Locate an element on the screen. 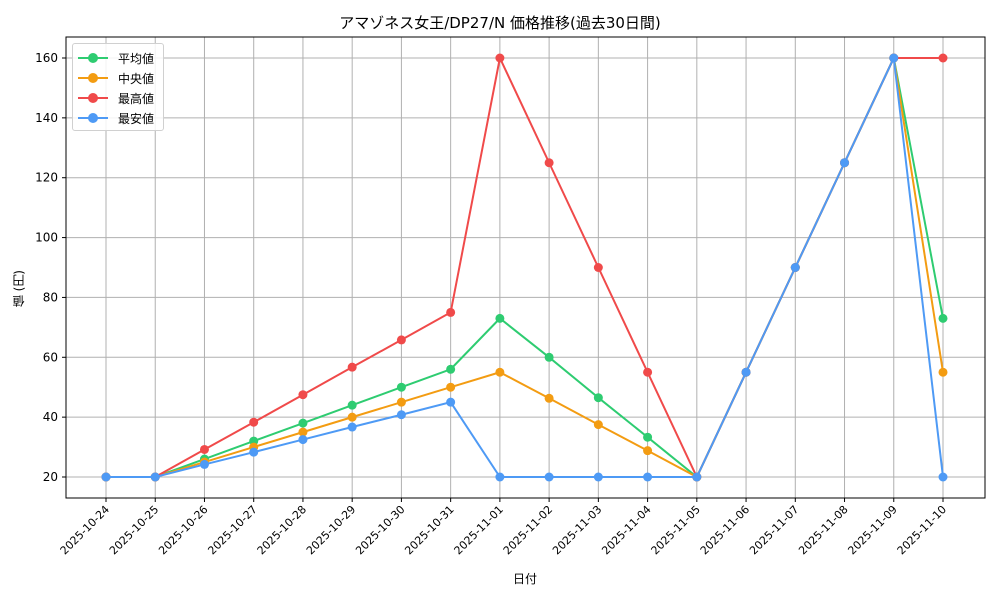  x-tick-label: 2025-11-03 is located at coordinates (577, 530).